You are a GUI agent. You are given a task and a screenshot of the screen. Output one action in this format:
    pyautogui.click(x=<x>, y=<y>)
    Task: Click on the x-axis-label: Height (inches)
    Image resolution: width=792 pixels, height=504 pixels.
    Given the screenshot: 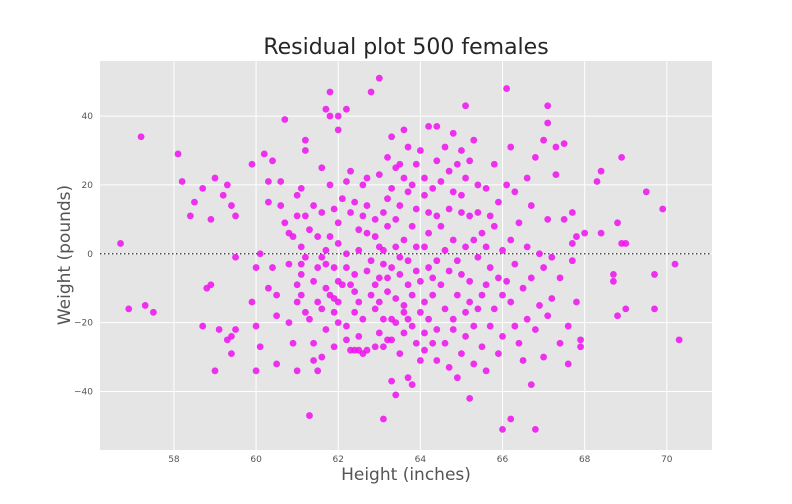 What is the action you would take?
    pyautogui.click(x=406, y=475)
    